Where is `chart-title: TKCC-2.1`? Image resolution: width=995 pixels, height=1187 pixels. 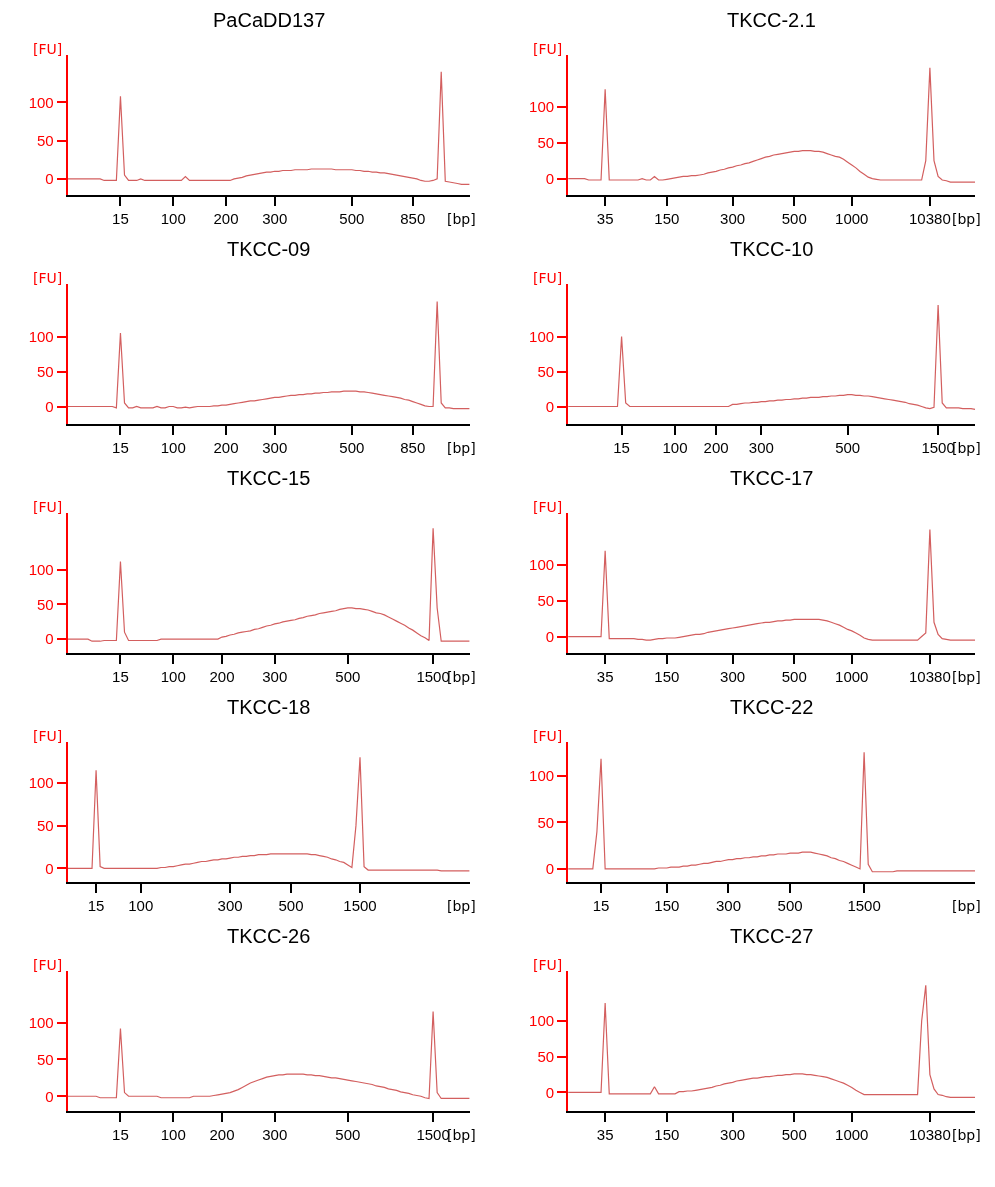 chart-title: TKCC-2.1 is located at coordinates (771, 20).